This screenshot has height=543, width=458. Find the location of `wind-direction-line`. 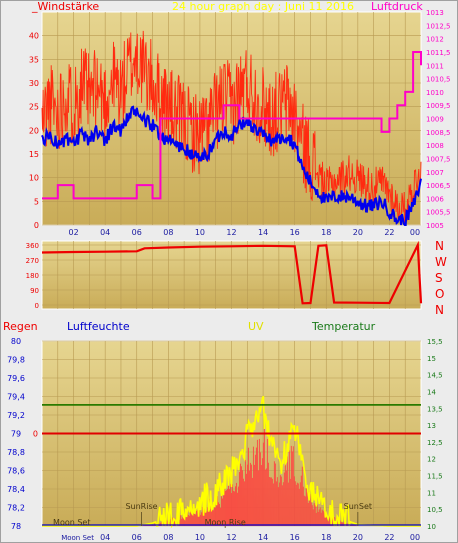

wind-direction-line is located at coordinates (232, 272).